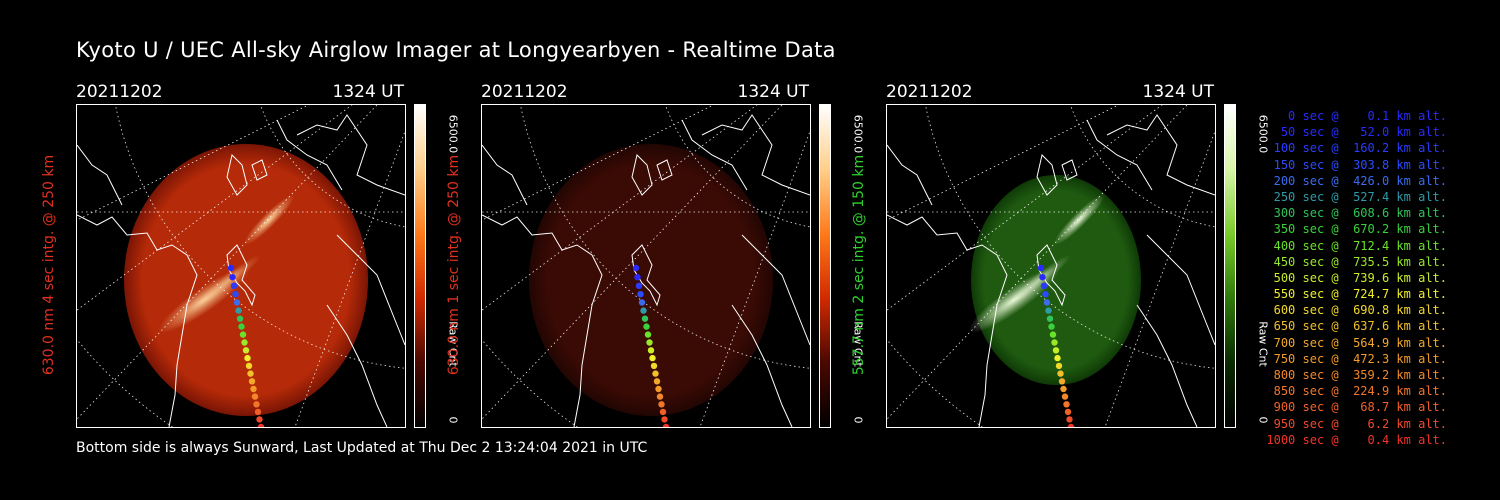 The image size is (1500, 500). Describe the element at coordinates (1356, 132) in the screenshot. I see `legend-row: 50 sec @ 52.0 km alt.` at that location.